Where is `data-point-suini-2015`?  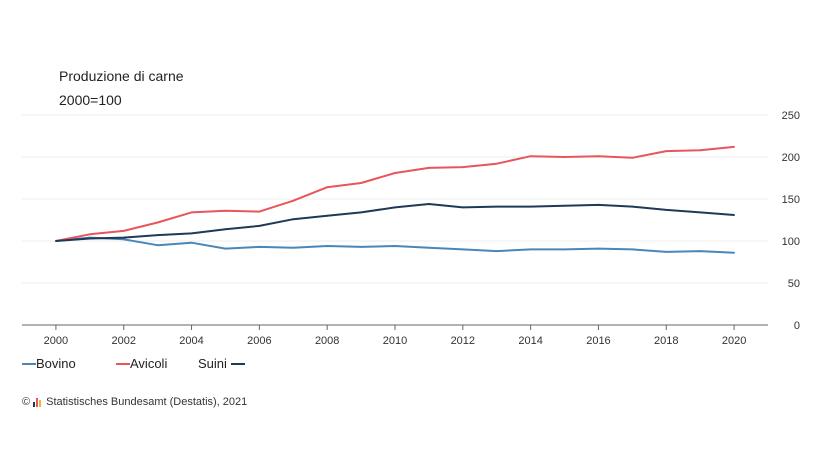
data-point-suini-2015 is located at coordinates (564, 205).